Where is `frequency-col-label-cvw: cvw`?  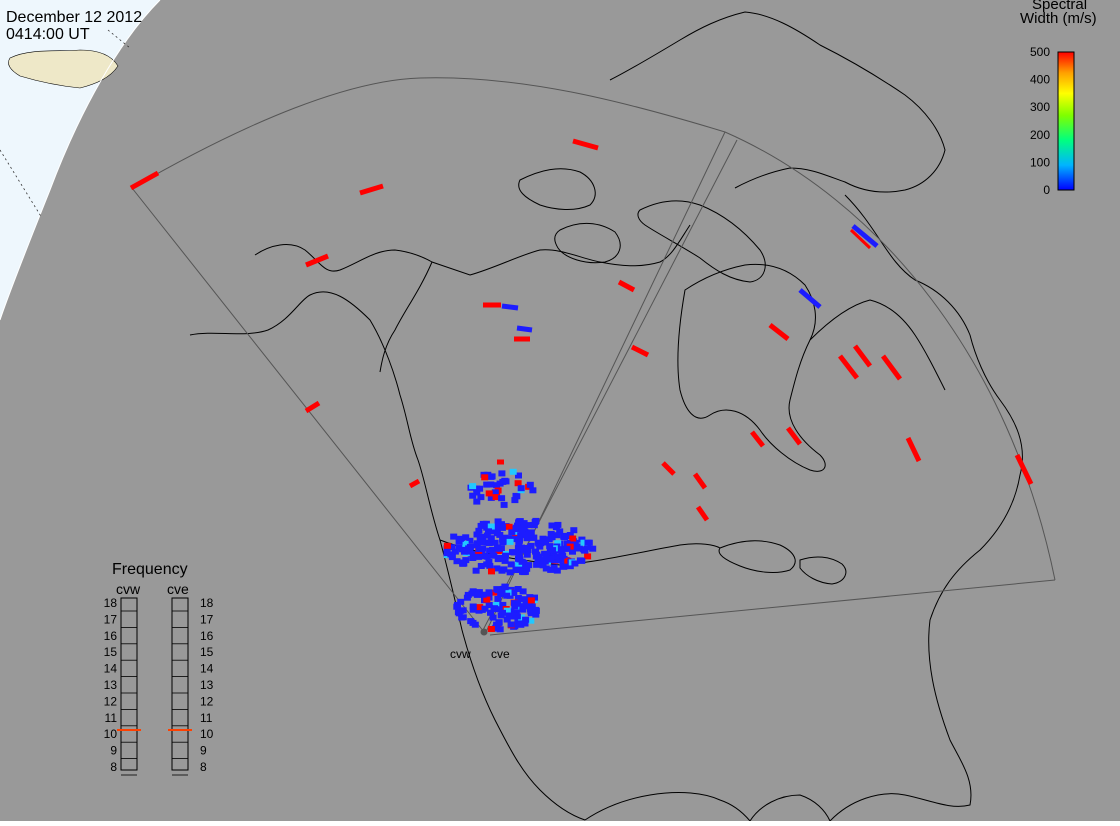 frequency-col-label-cvw: cvw is located at coordinates (128, 589).